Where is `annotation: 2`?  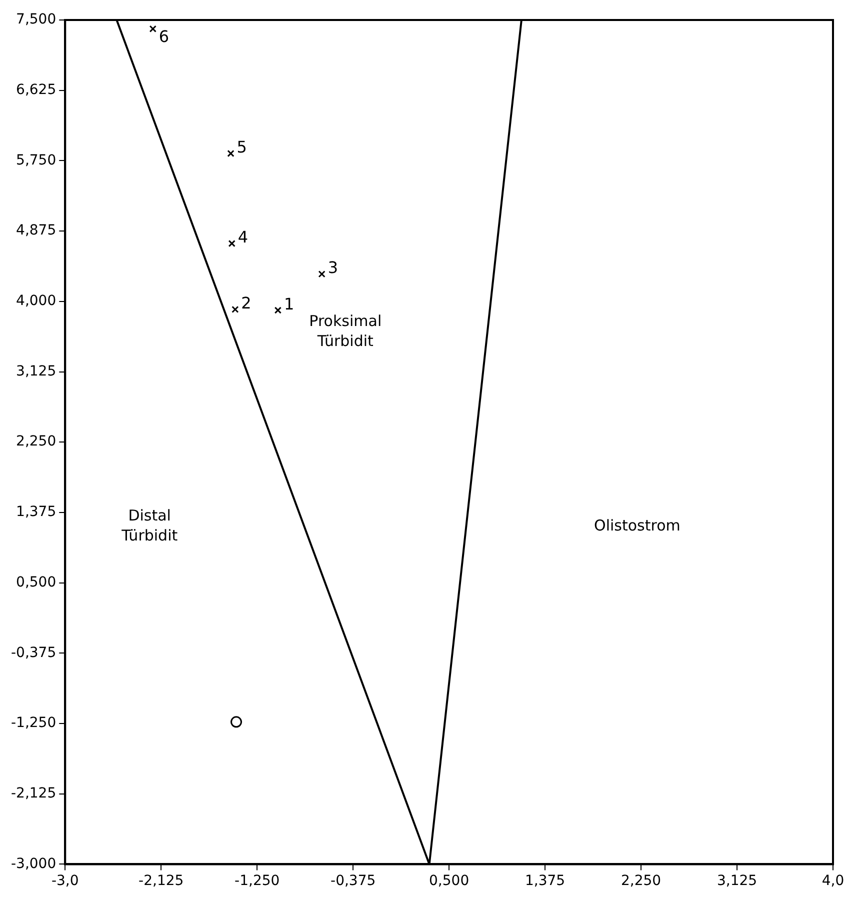
annotation: 2 is located at coordinates (246, 303).